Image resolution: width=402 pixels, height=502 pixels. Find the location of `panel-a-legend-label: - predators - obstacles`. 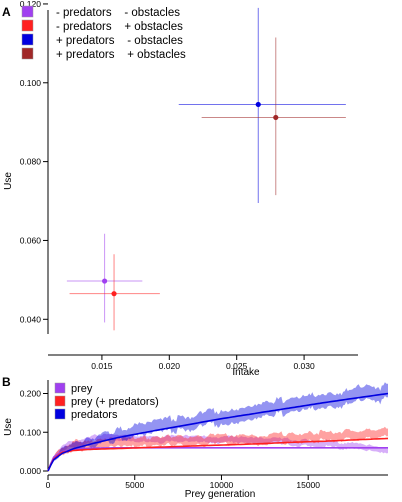

panel-a-legend-label: - predators - obstacles is located at coordinates (118, 13).